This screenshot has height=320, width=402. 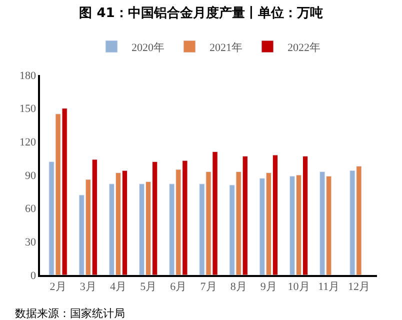 I want to click on y-tick-label: 150, so click(x=28, y=109).